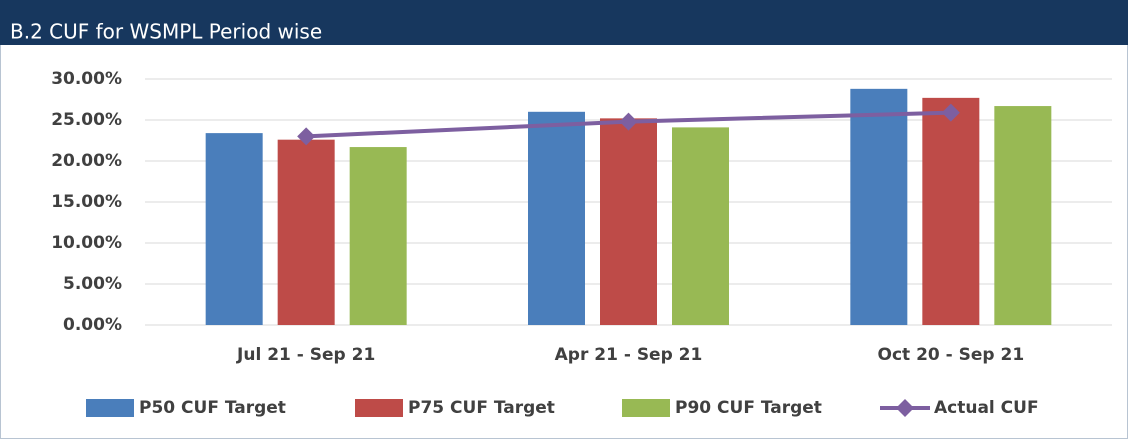 The image size is (1128, 439). What do you see at coordinates (166, 32) in the screenshot?
I see `chart-title: B.2 CUF for WSMPL Period wise` at bounding box center [166, 32].